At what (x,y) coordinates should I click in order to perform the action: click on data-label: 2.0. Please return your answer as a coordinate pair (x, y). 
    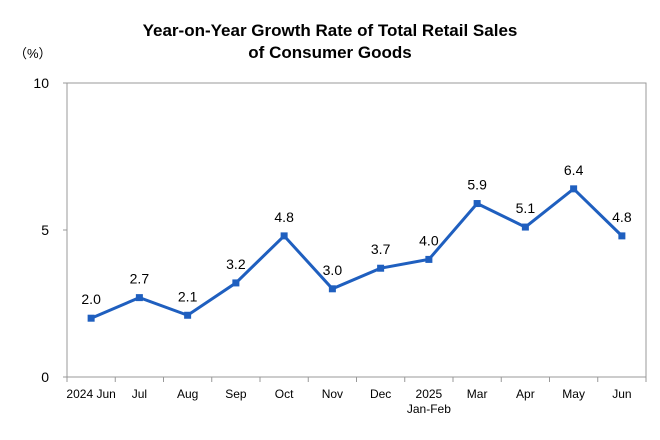
    Looking at the image, I should click on (91, 299).